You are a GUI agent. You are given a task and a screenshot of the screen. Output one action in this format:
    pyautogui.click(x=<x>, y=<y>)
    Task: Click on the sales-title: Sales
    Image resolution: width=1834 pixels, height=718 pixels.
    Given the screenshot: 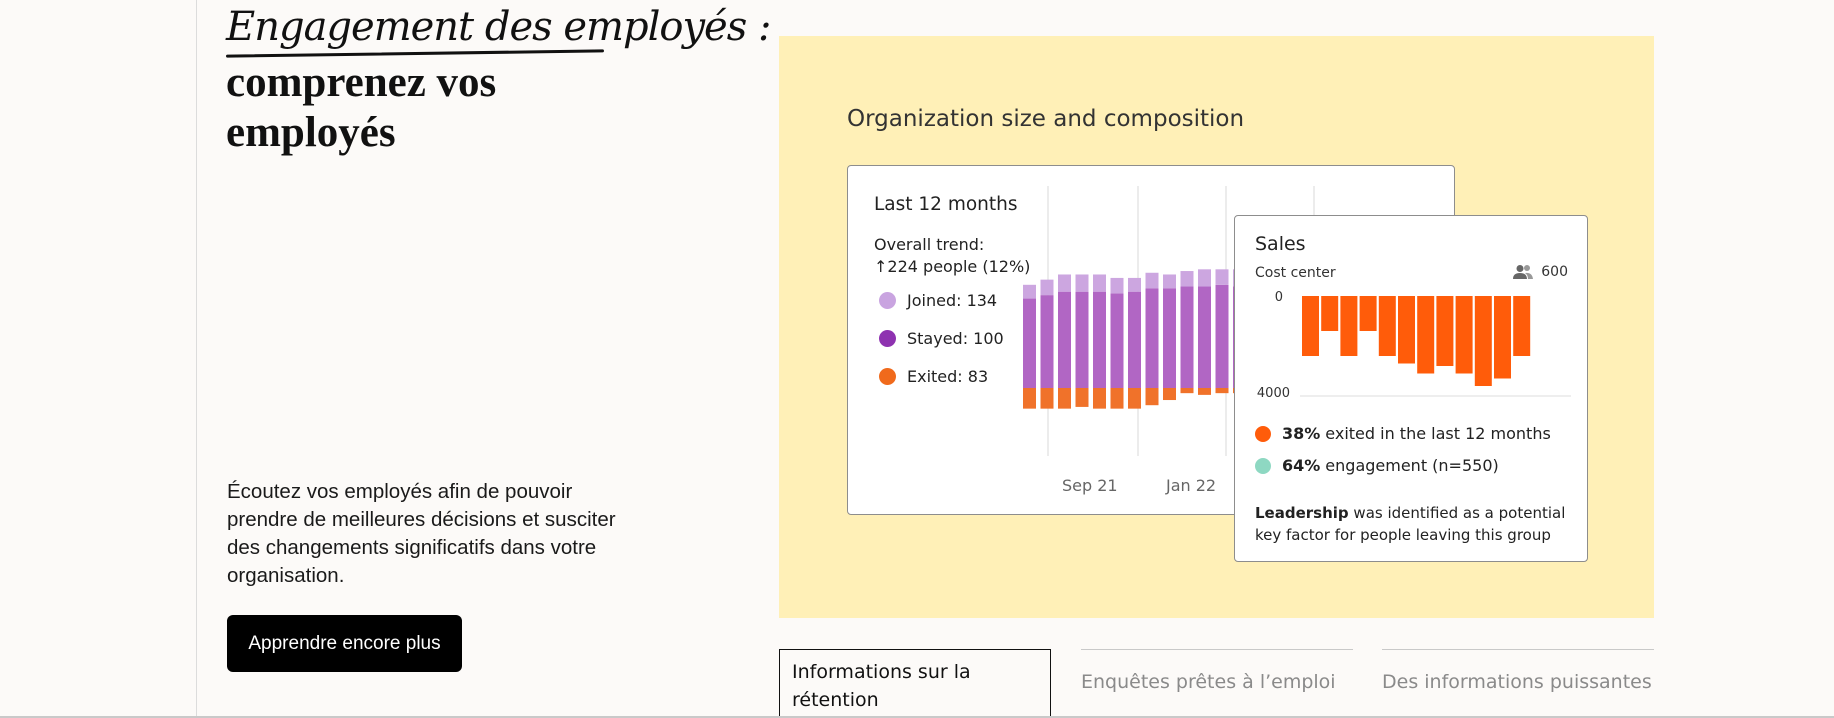 What is the action you would take?
    pyautogui.click(x=1280, y=244)
    